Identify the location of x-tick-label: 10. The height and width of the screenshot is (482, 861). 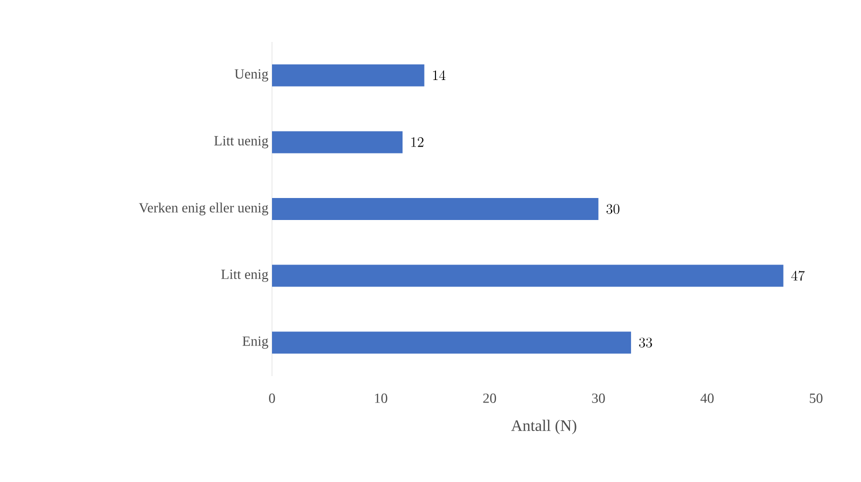
(381, 398).